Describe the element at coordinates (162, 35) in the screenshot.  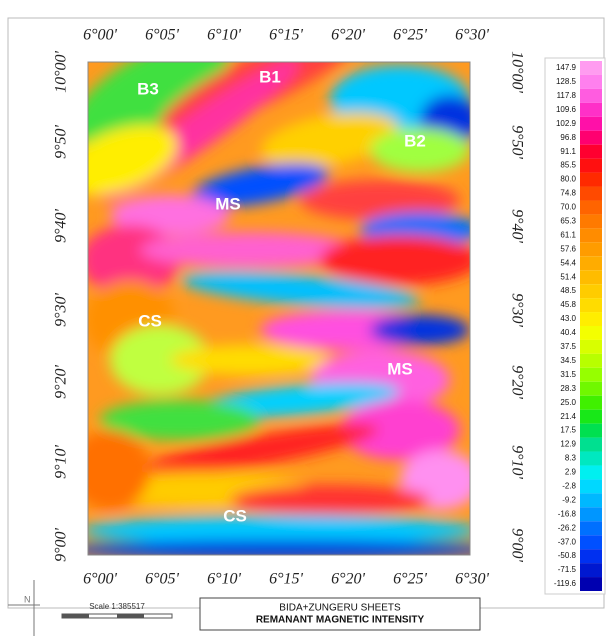
I see `lon-label-top: 6°05'` at that location.